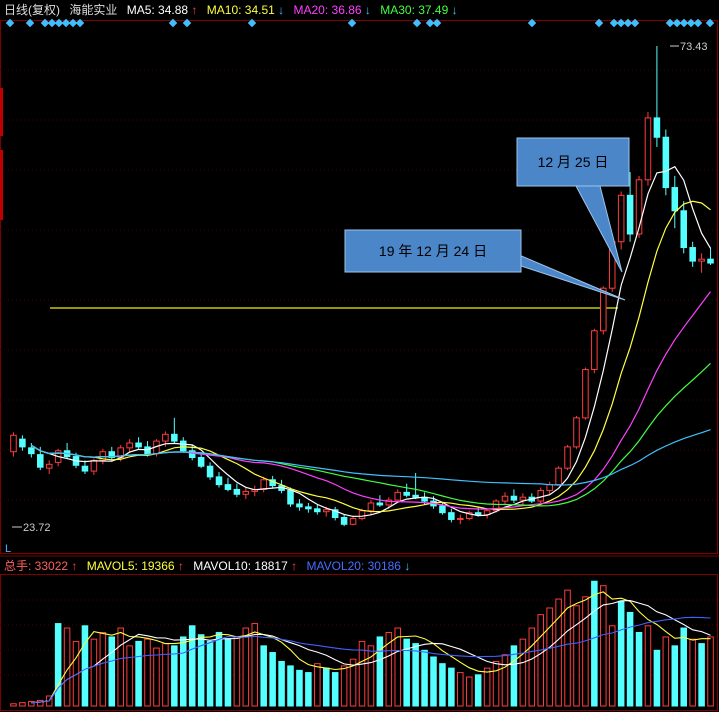 Image resolution: width=719 pixels, height=712 pixels. I want to click on scale-mark: L, so click(8, 549).